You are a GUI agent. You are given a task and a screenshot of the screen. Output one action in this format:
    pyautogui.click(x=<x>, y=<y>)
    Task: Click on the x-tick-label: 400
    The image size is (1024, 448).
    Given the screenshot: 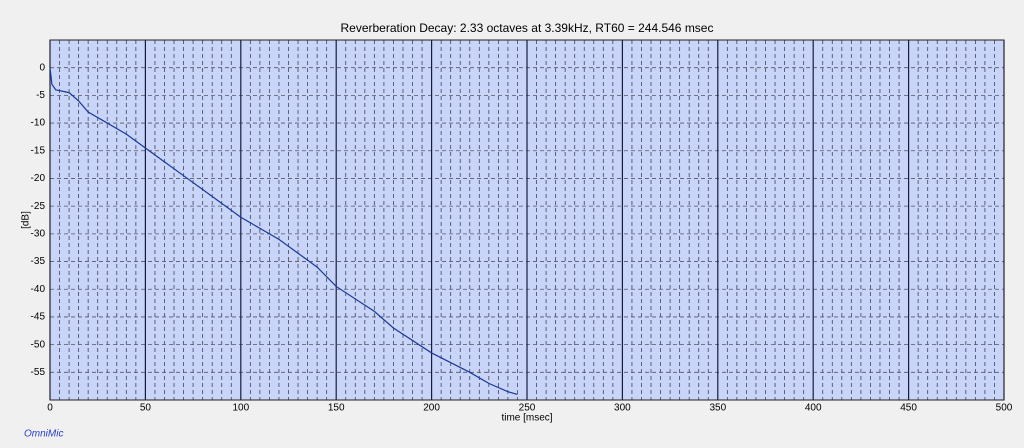 What is the action you would take?
    pyautogui.click(x=813, y=408)
    